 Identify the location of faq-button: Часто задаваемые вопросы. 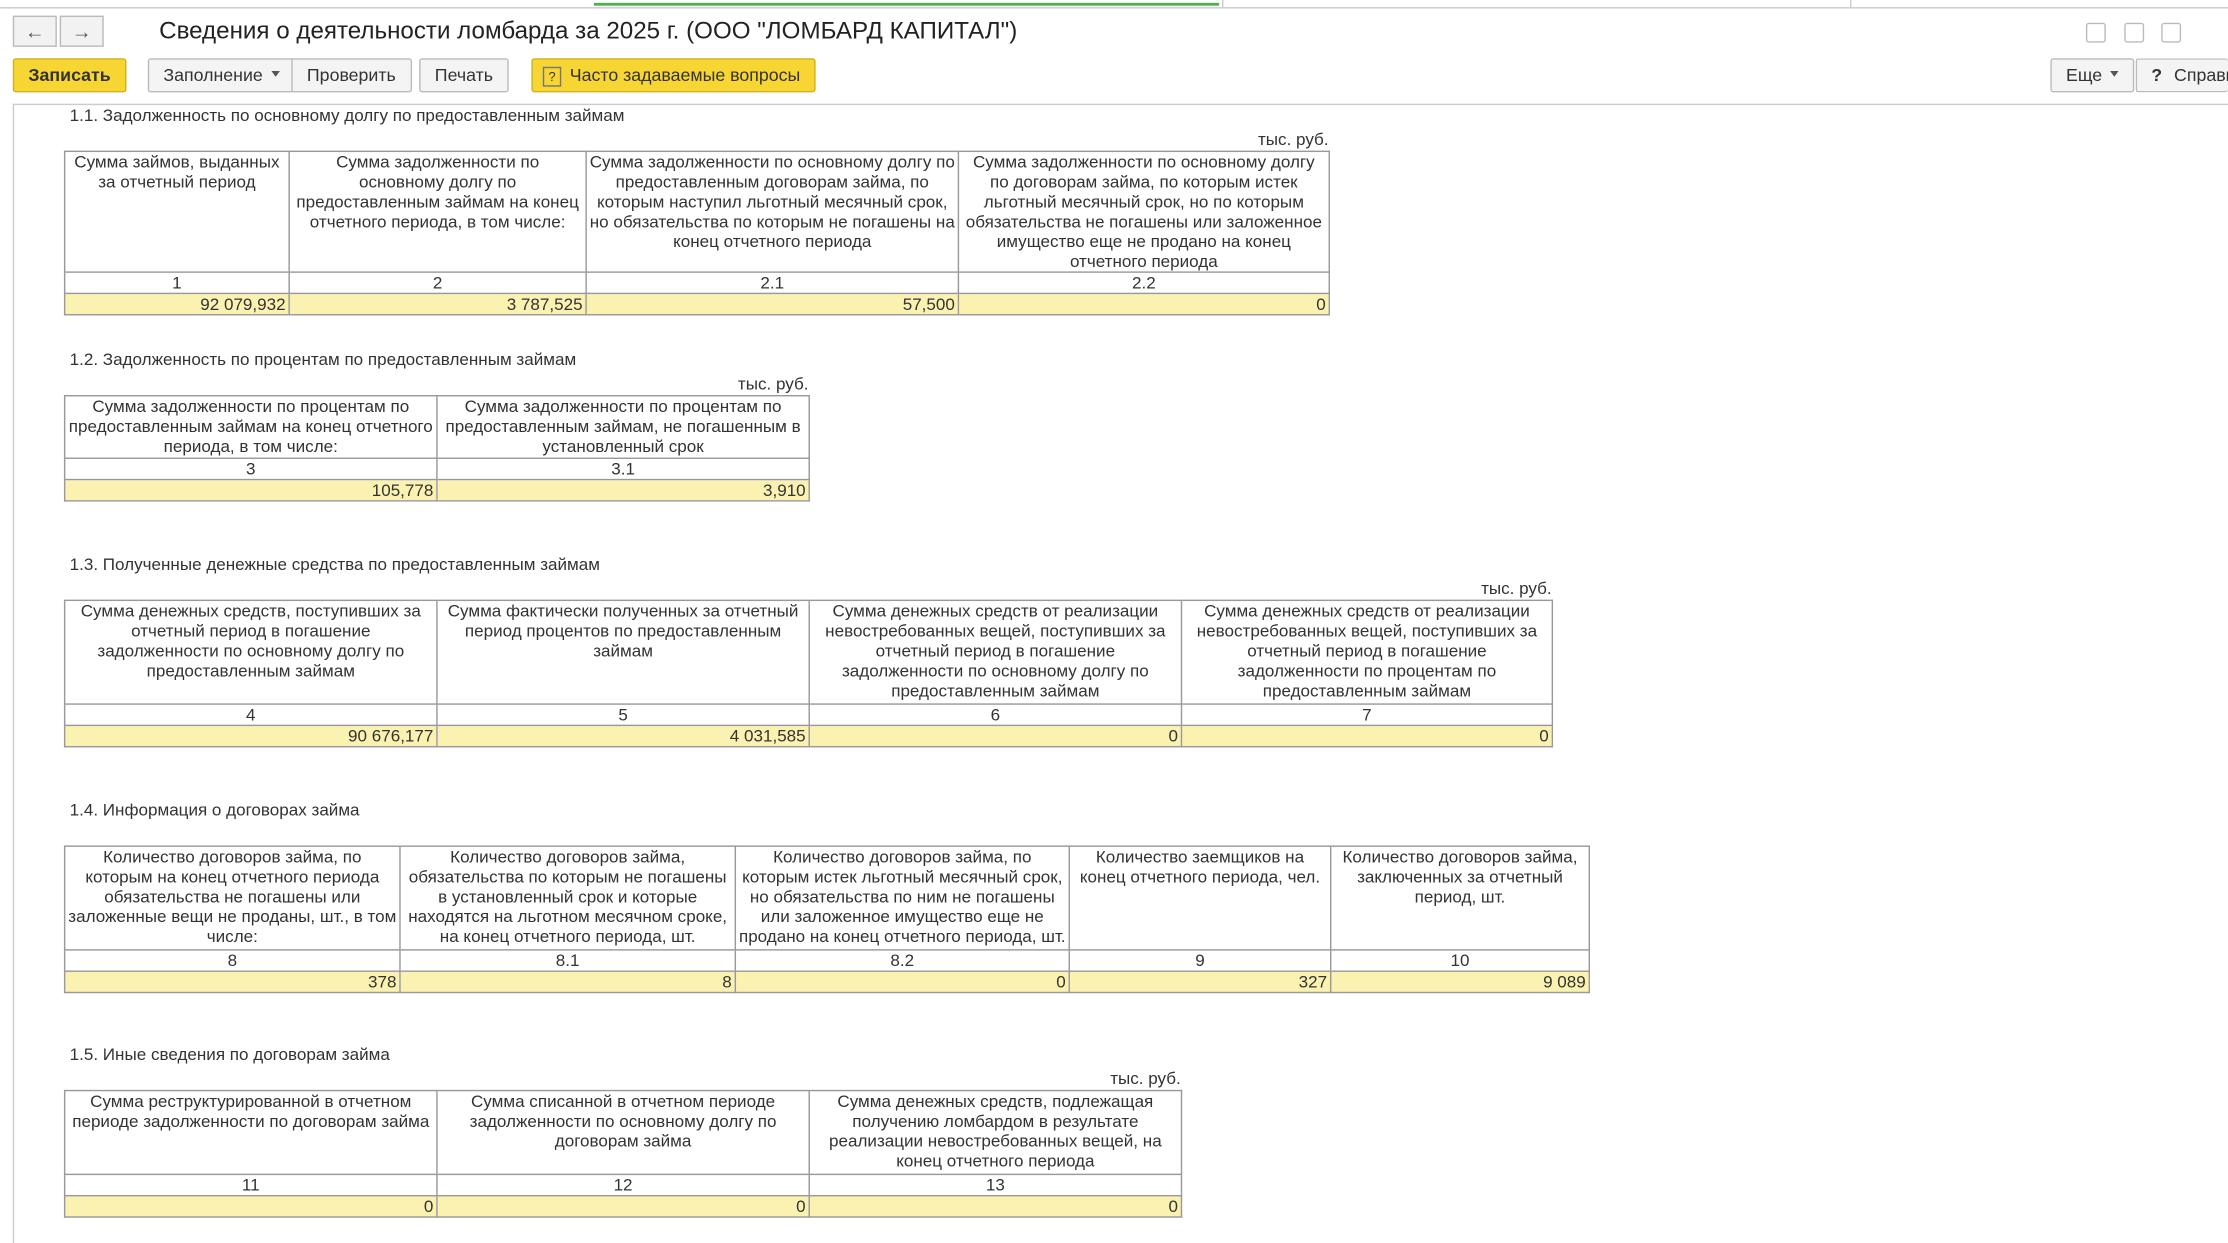
(673, 75).